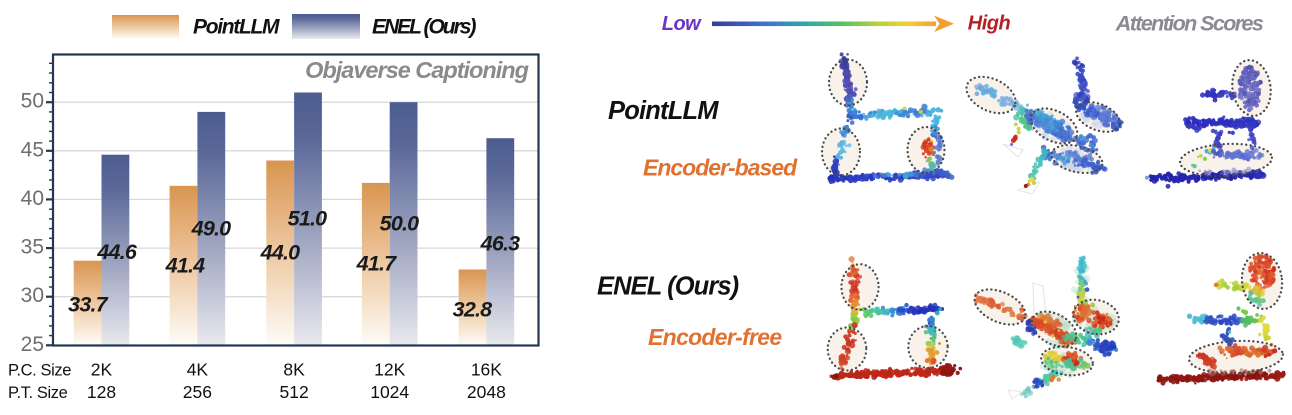  I want to click on svg-text: 512, so click(293, 392).